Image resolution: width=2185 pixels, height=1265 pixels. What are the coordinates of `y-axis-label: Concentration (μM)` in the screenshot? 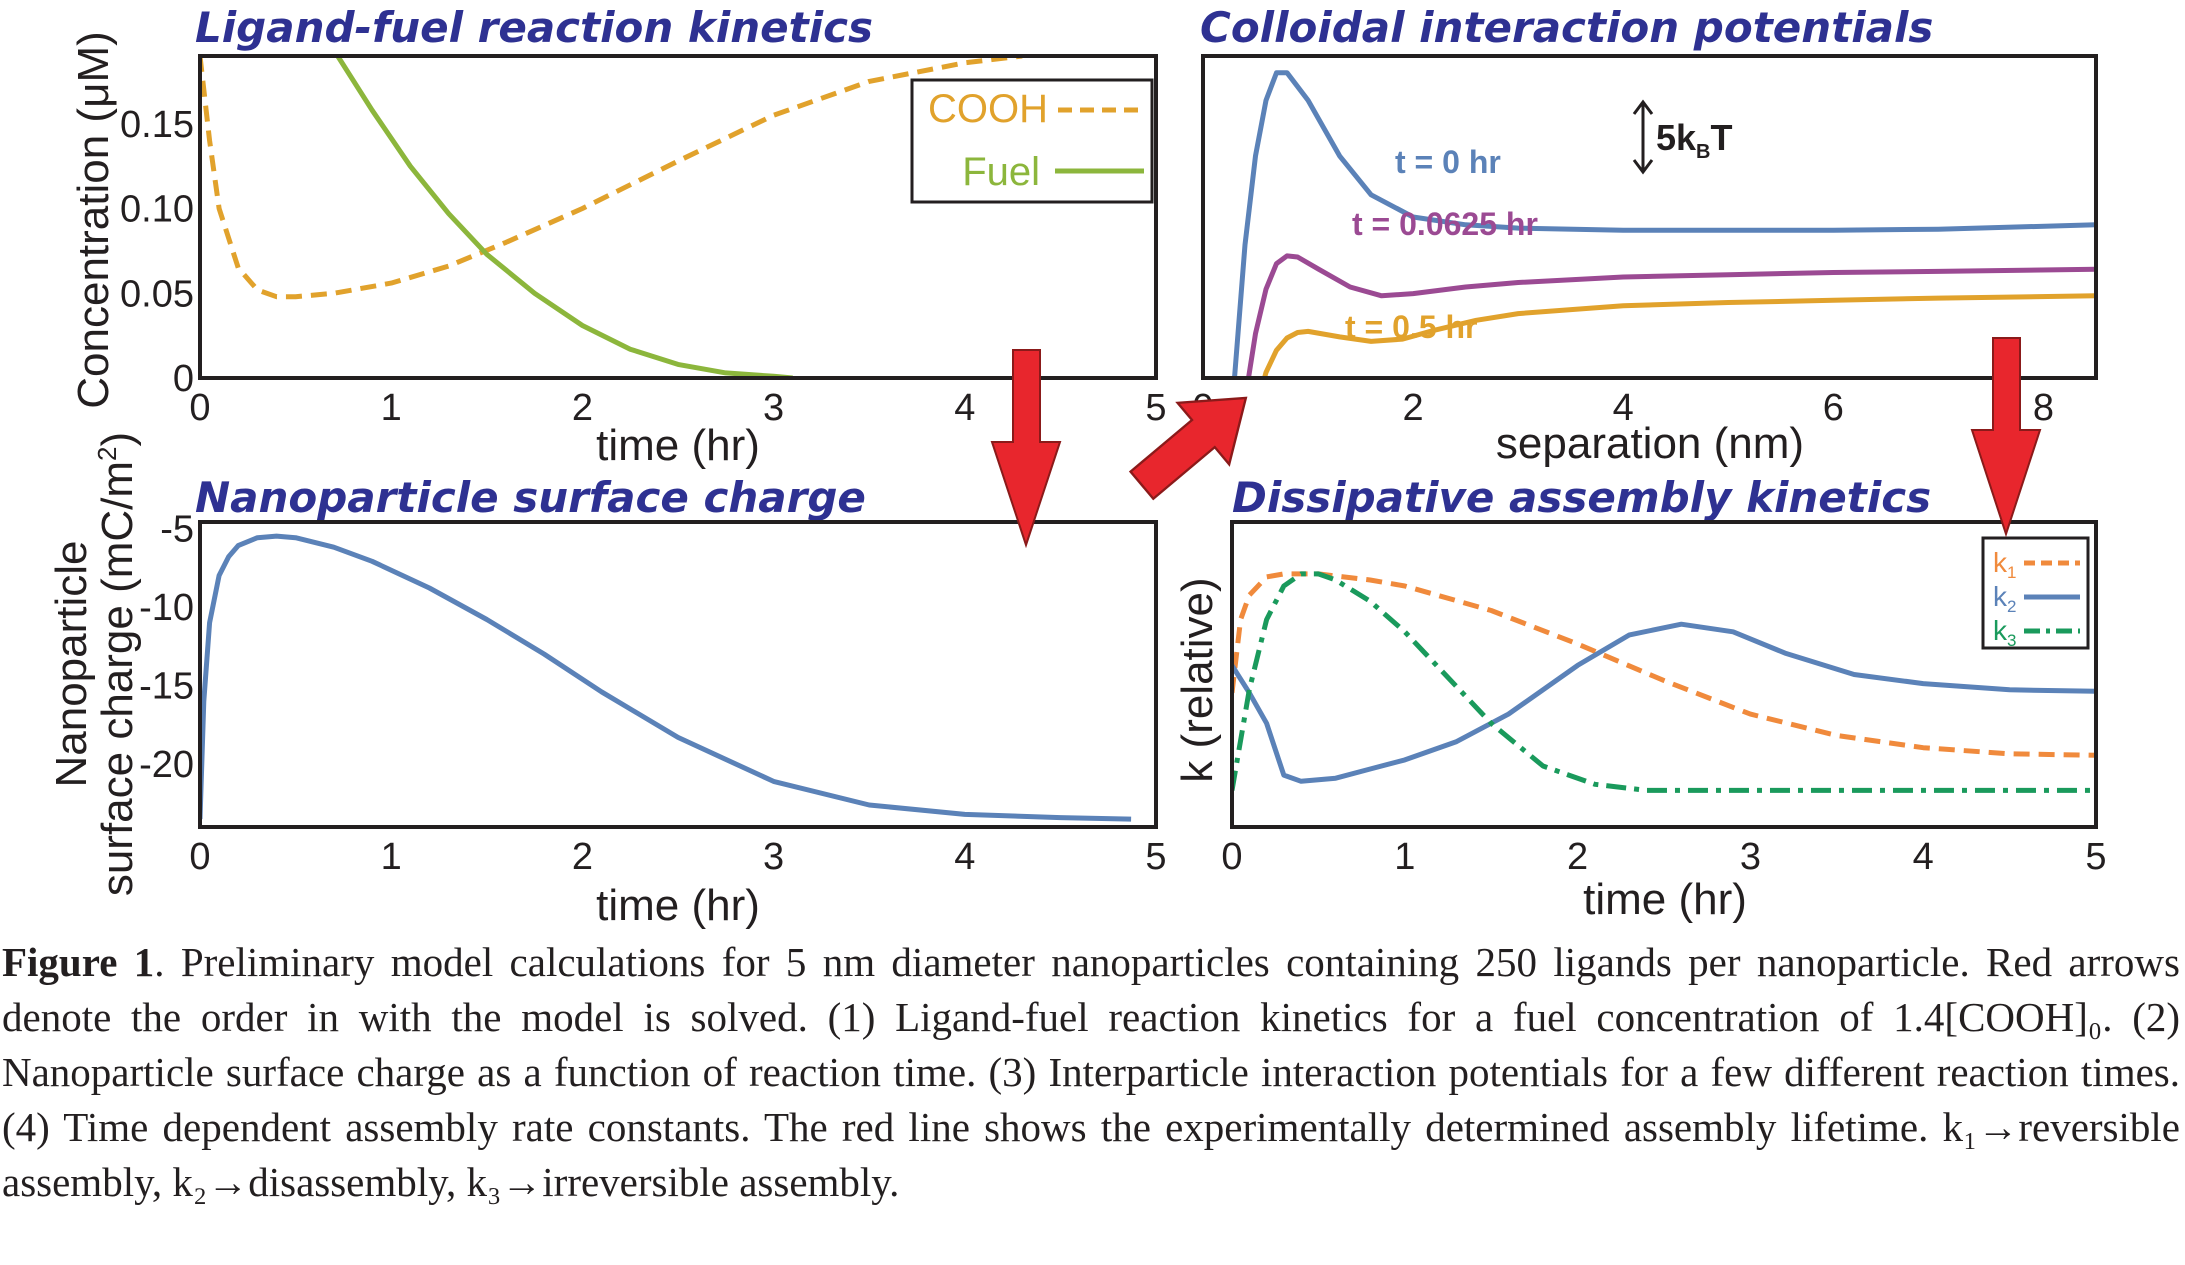 It's located at (93, 219).